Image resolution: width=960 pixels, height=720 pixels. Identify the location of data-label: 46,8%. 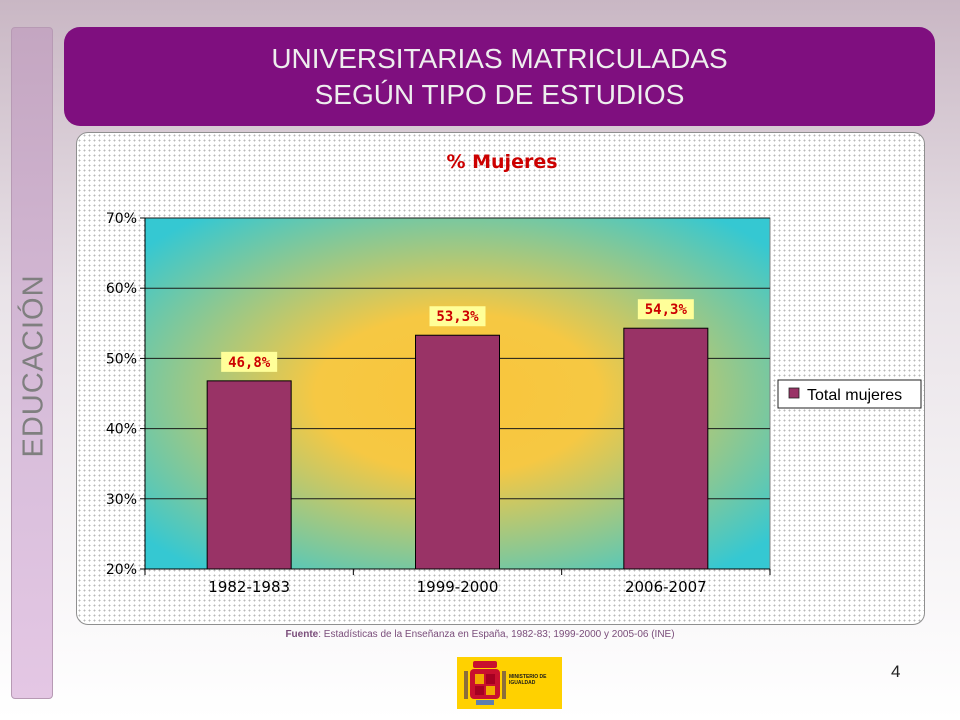
(249, 363).